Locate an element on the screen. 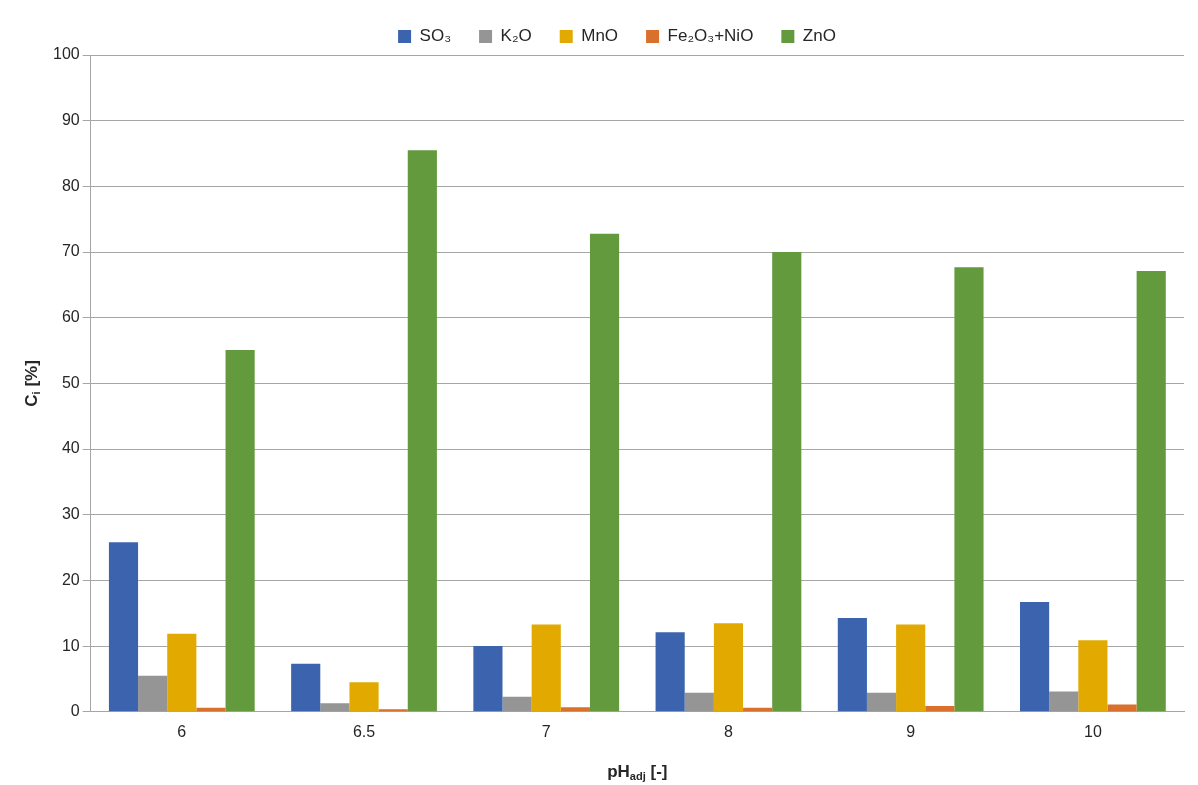 This screenshot has width=1198, height=785. y-axis-title: Ci [%] is located at coordinates (32, 383).